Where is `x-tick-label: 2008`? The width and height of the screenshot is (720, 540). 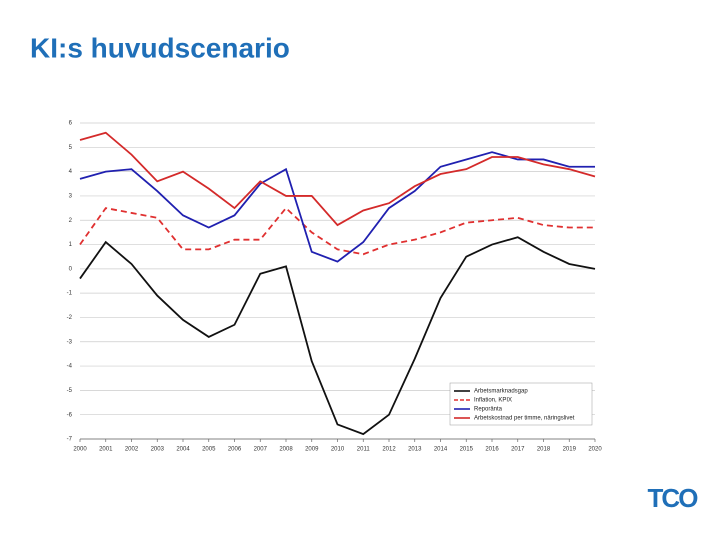 x-tick-label: 2008 is located at coordinates (286, 450).